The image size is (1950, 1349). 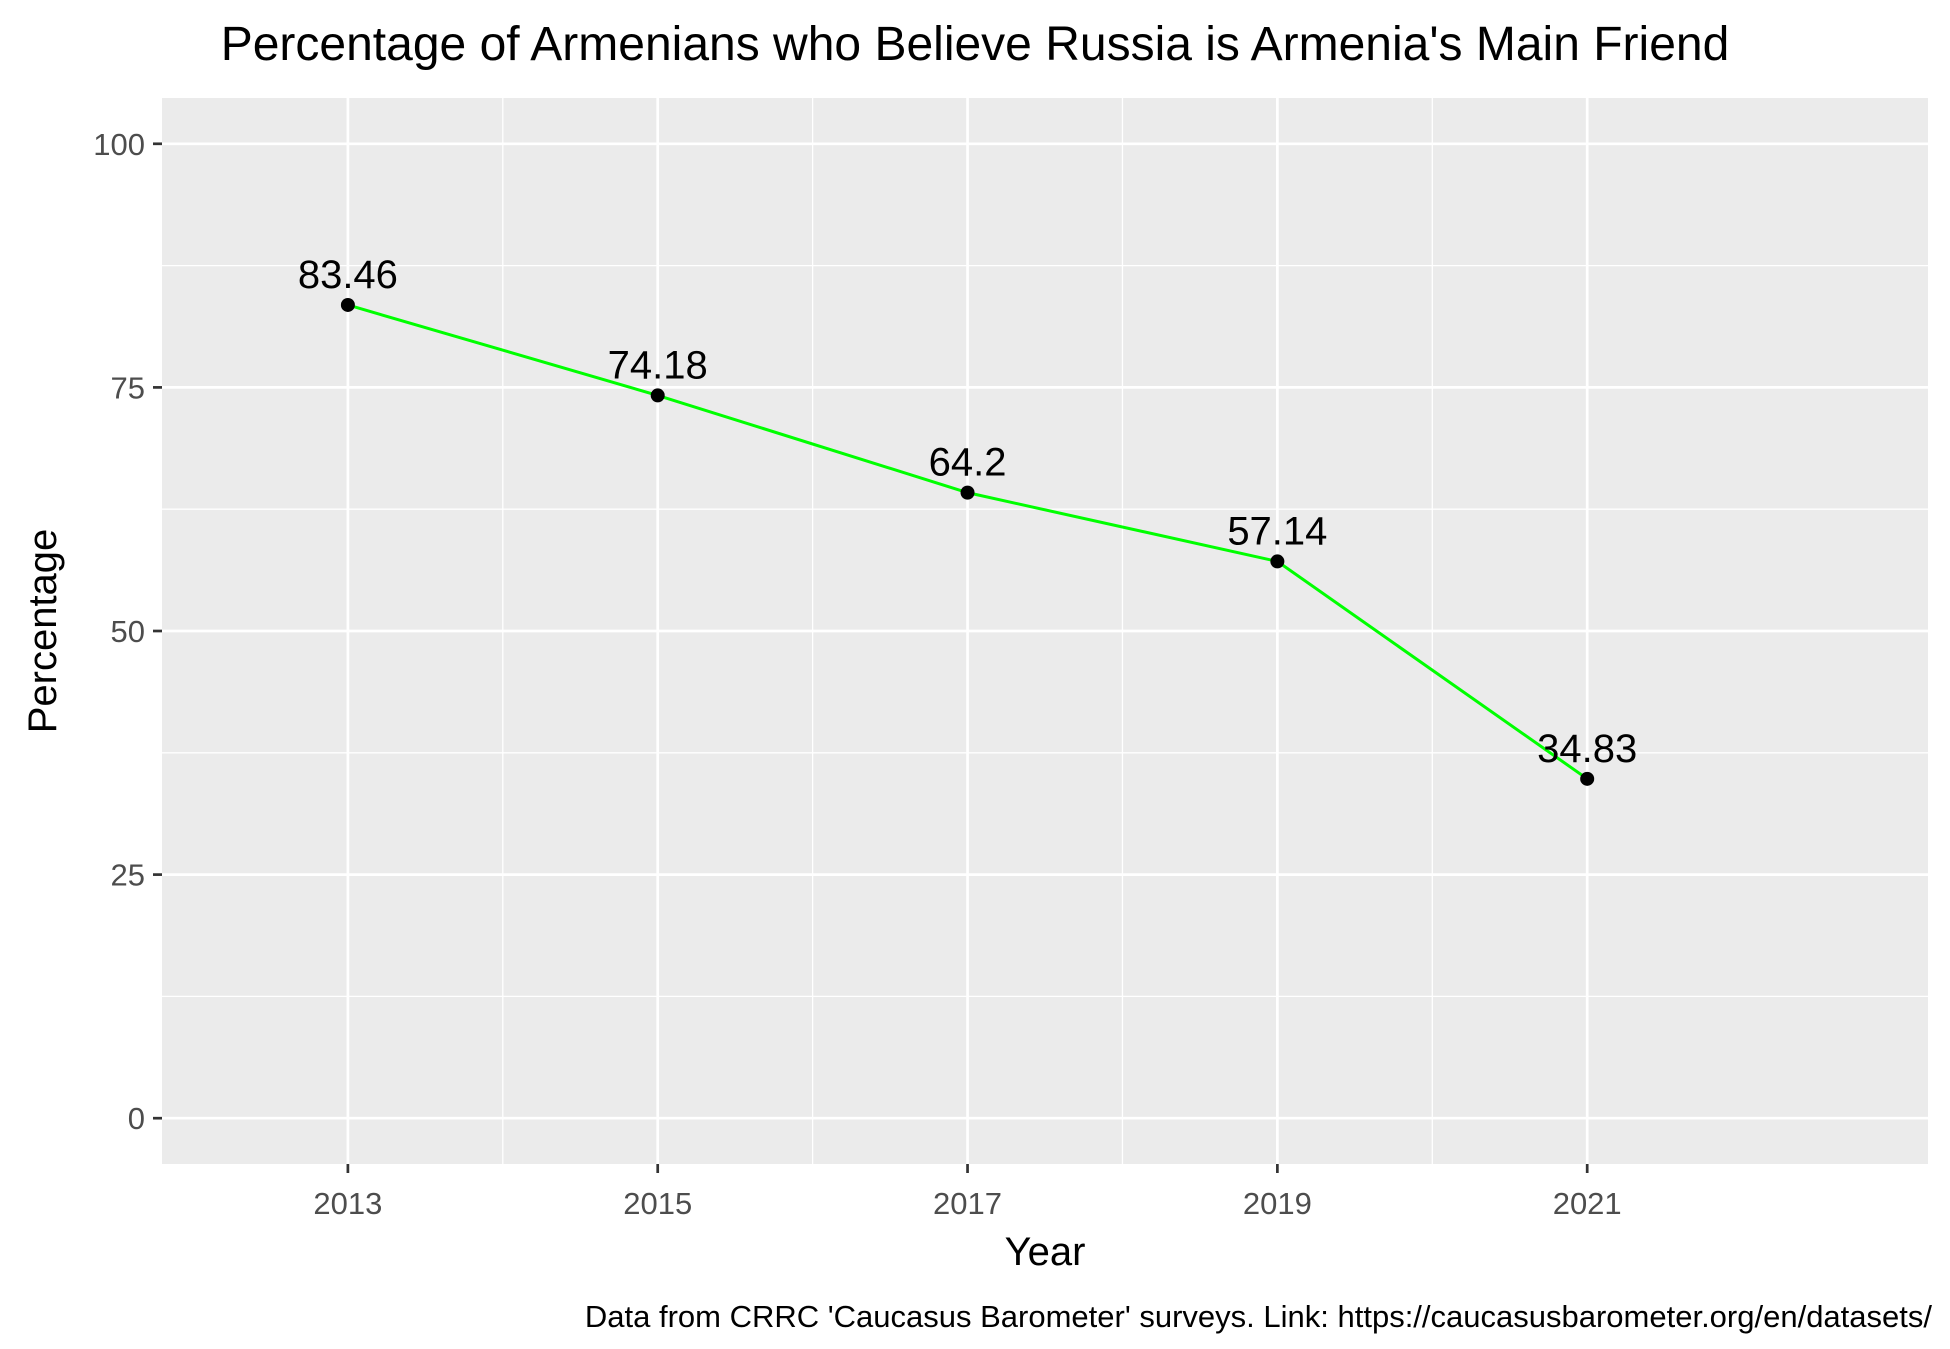 I want to click on y-tick-label: 0, so click(x=136, y=1118).